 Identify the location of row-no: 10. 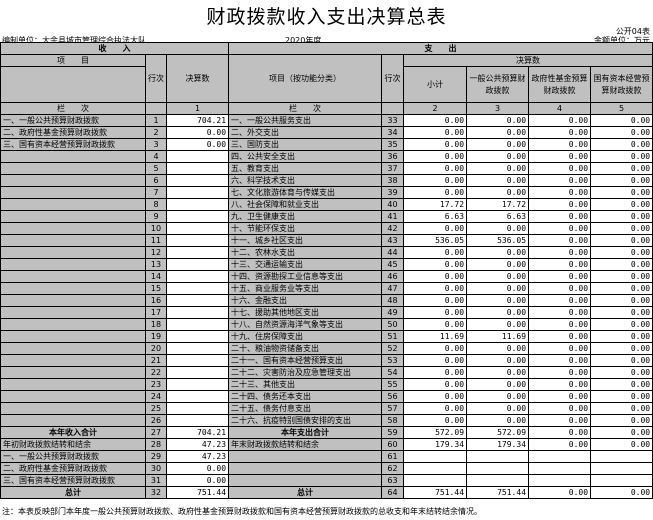
(156, 228).